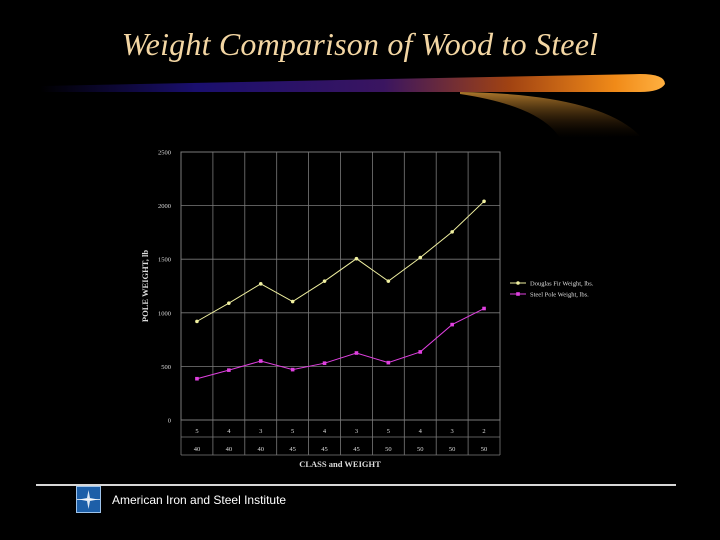 The height and width of the screenshot is (540, 720). I want to click on footer-text: American Iron and Steel Institute, so click(199, 500).